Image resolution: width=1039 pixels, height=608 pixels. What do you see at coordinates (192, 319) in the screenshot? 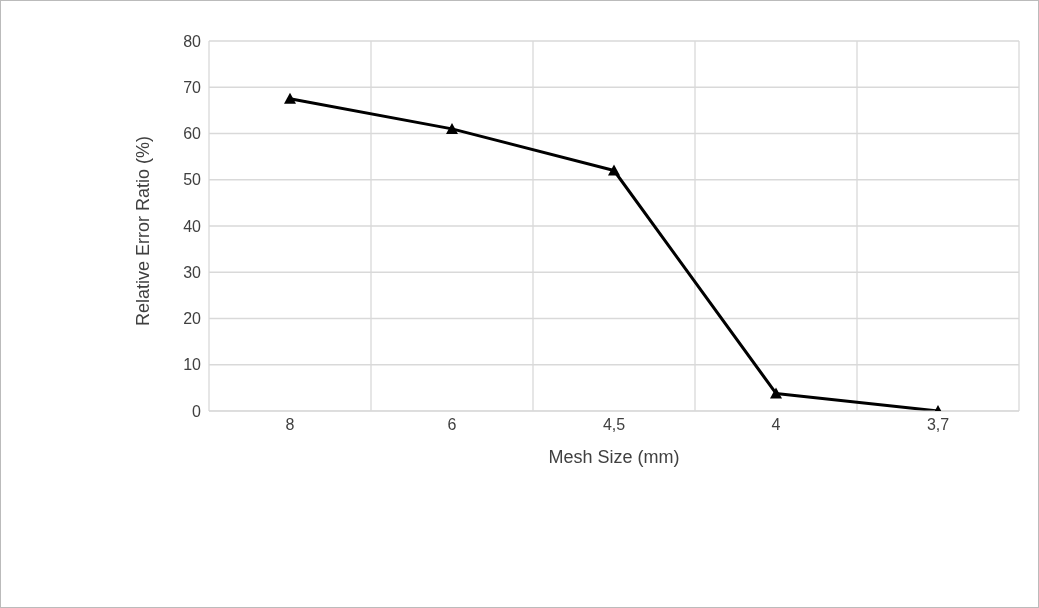
I see `y-tick-label: 20` at bounding box center [192, 319].